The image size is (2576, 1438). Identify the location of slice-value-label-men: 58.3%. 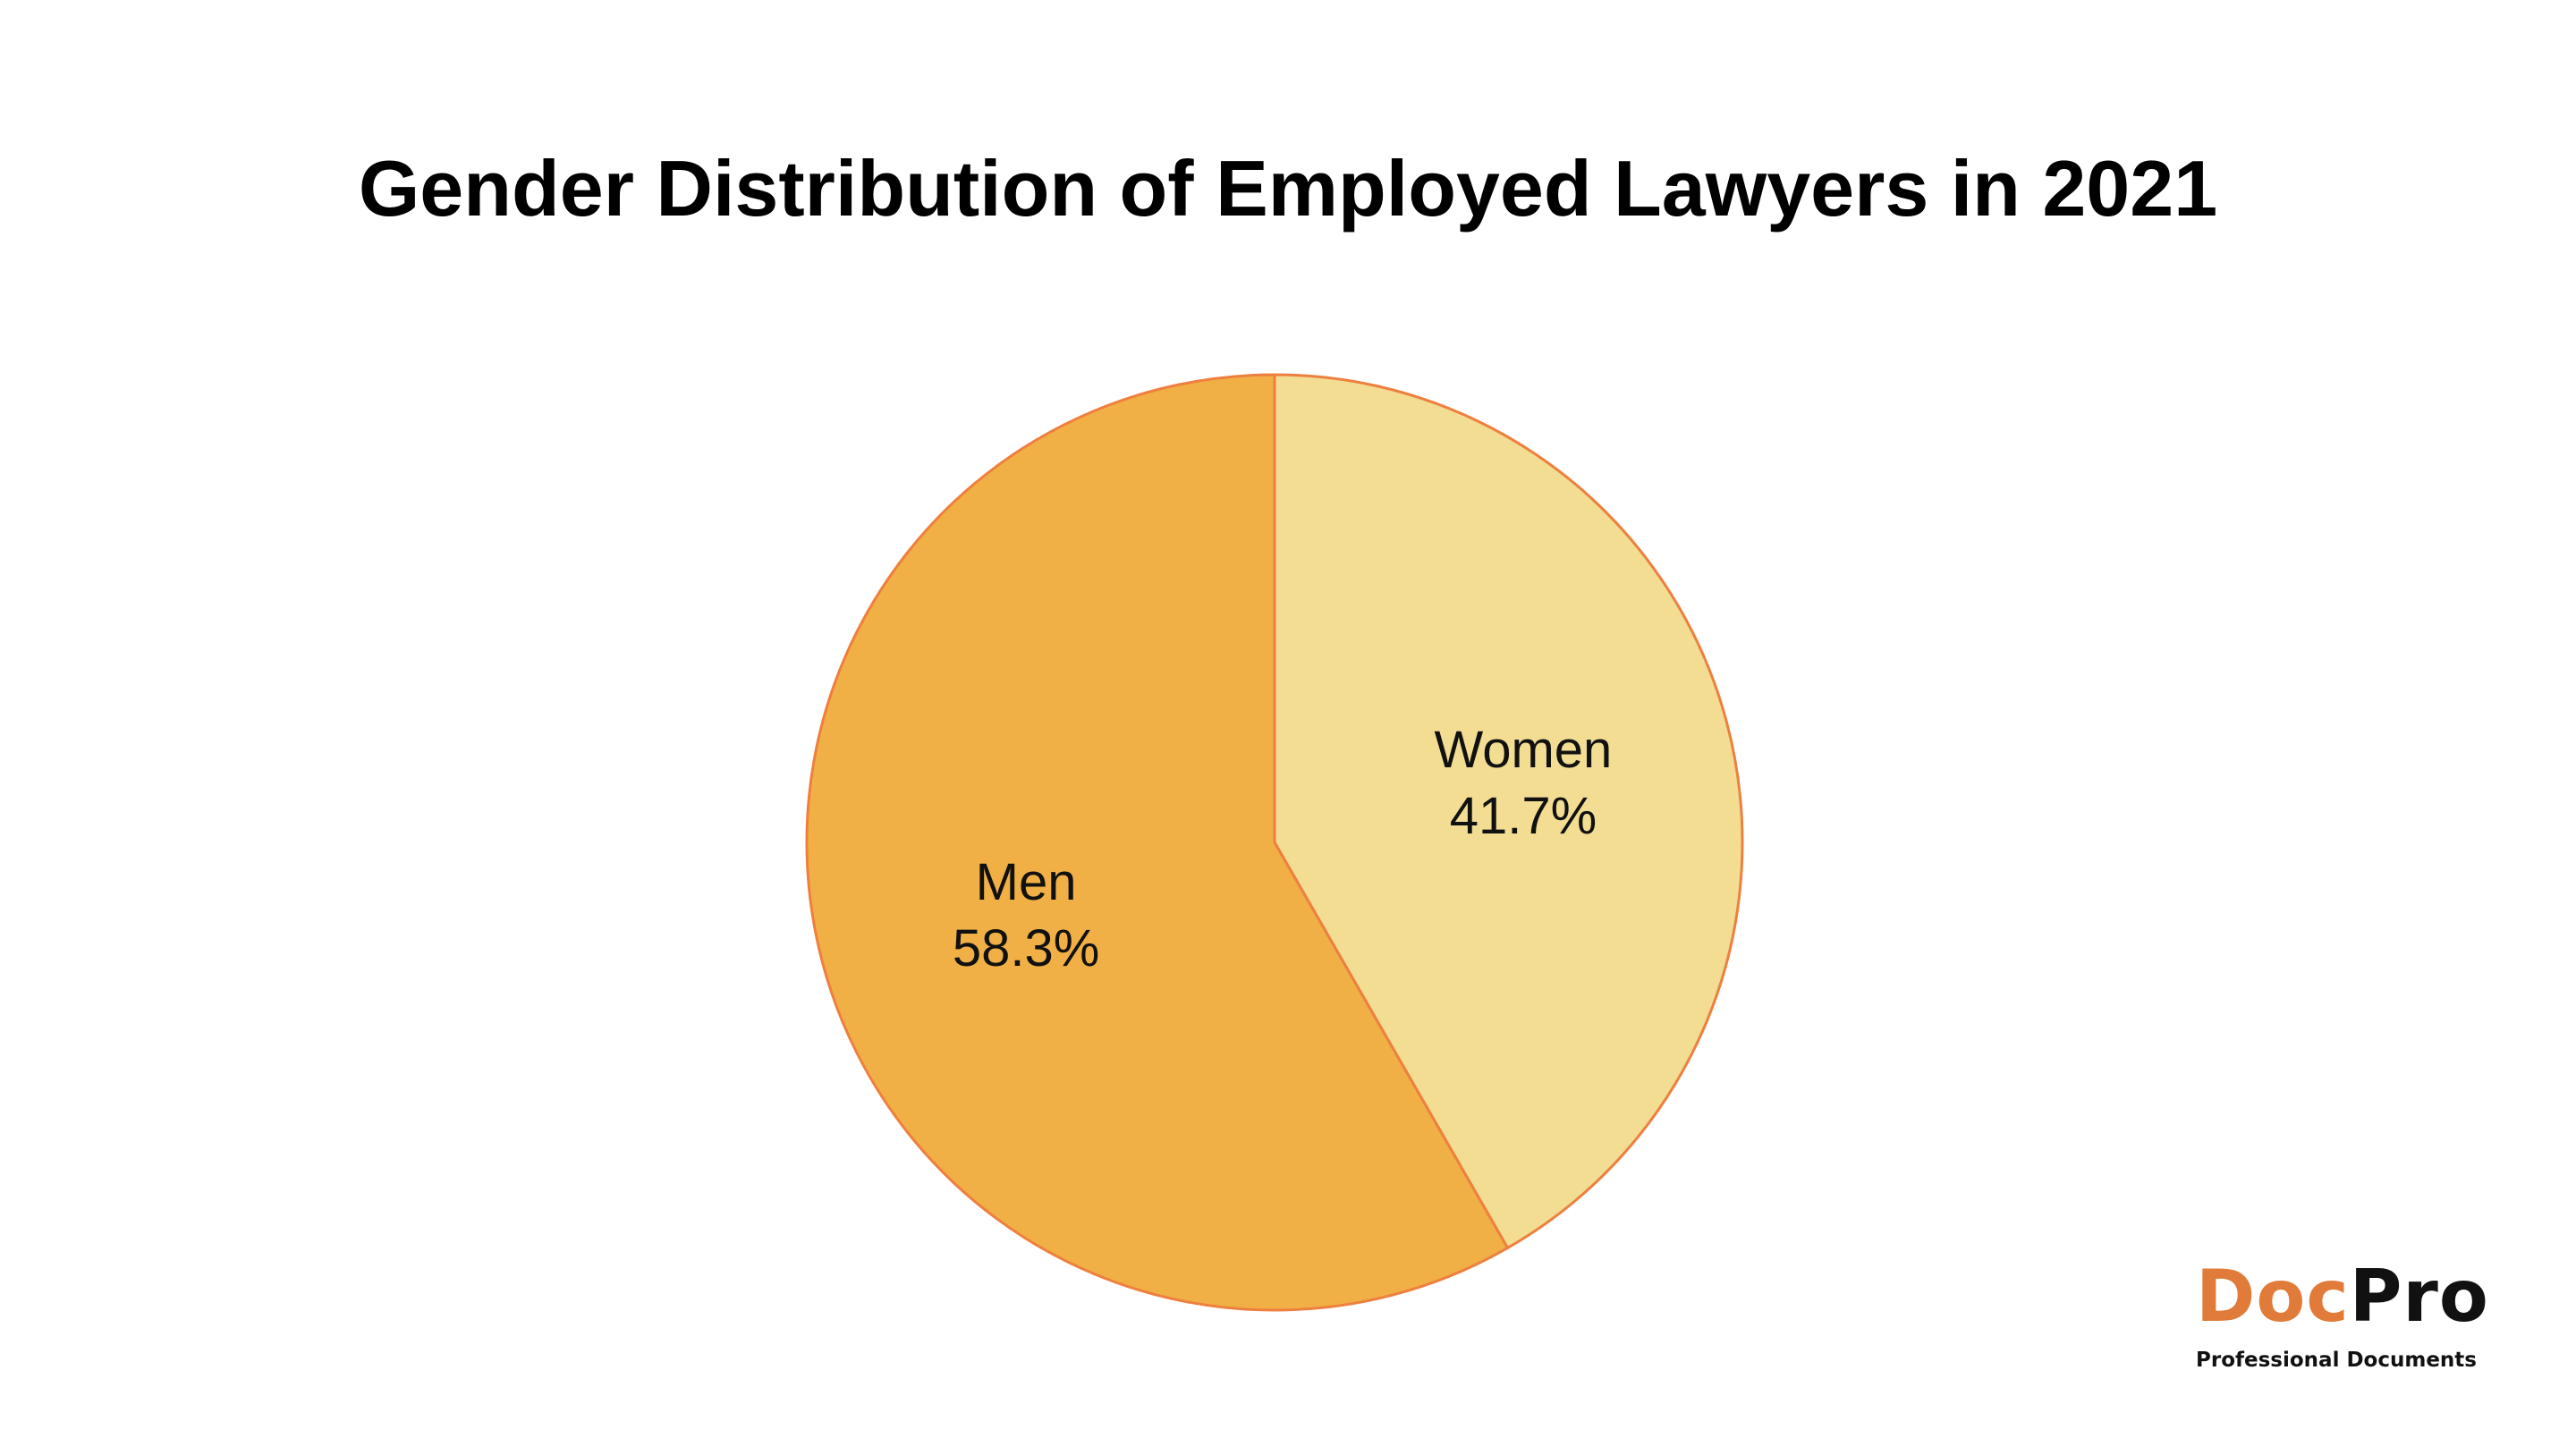
(1026, 948).